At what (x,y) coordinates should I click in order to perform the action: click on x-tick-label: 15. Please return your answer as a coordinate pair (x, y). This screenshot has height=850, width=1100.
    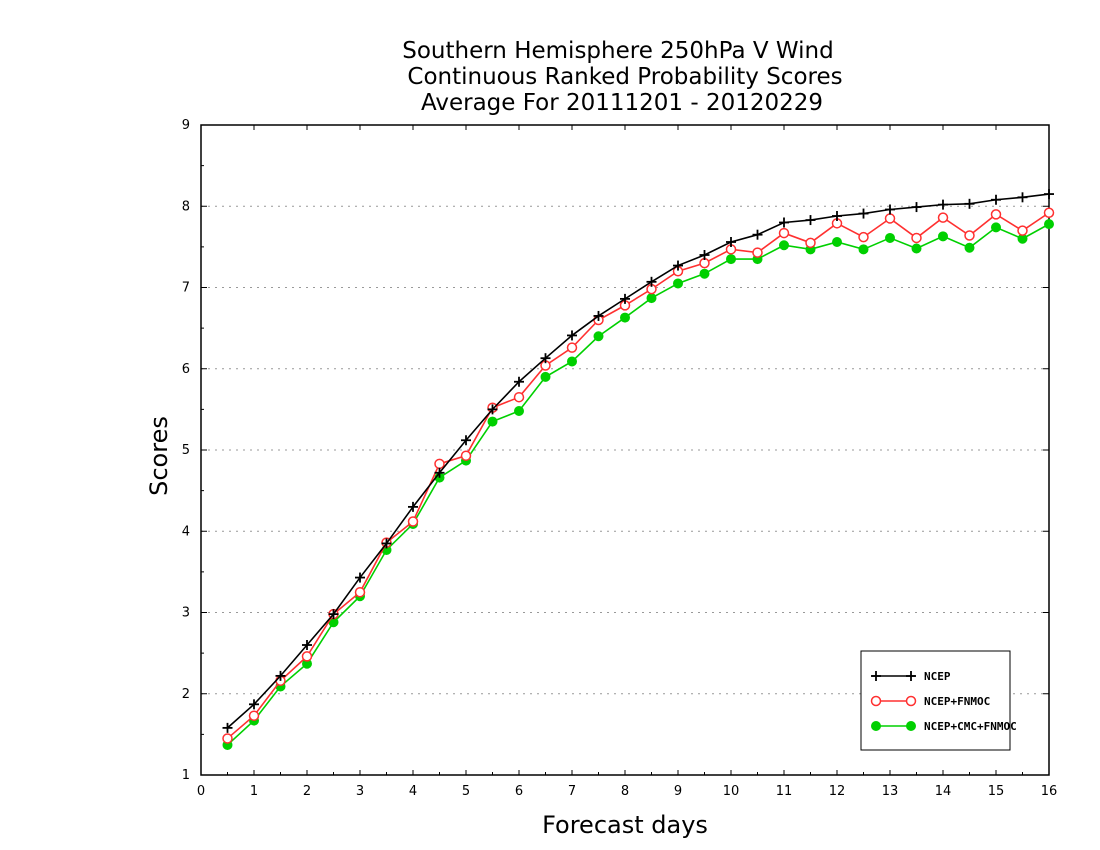
    Looking at the image, I should click on (996, 791).